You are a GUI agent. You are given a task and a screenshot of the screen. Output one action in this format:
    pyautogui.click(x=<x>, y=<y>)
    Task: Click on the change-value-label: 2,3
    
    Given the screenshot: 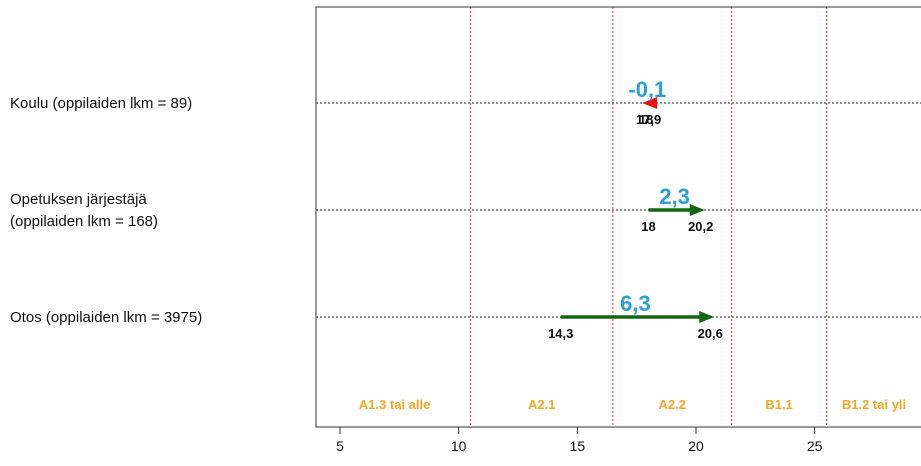 What is the action you would take?
    pyautogui.click(x=674, y=196)
    